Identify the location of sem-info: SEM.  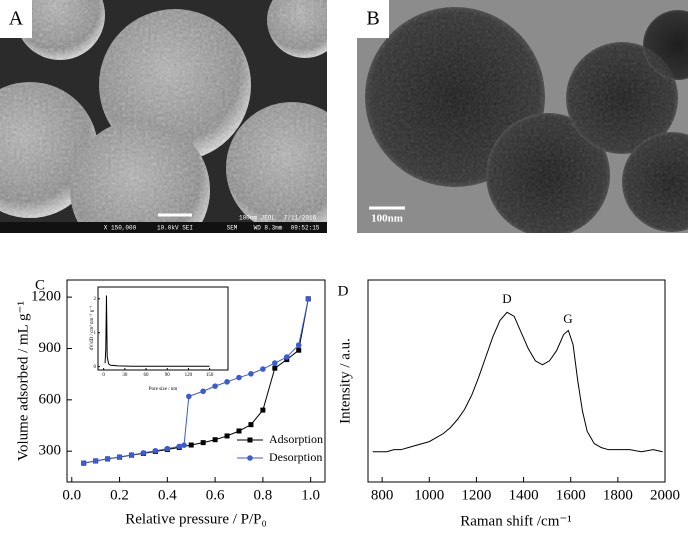
(232, 228).